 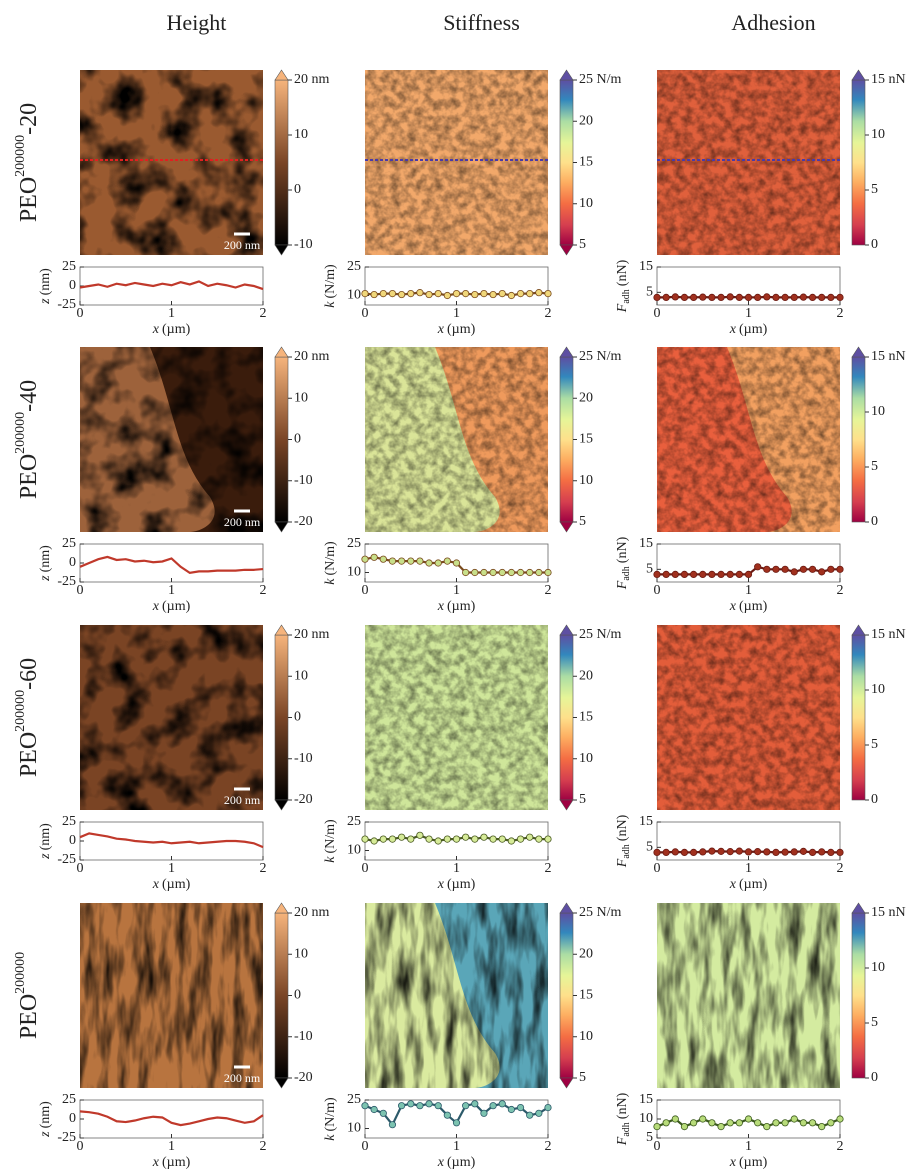 I want to click on colorbar-tick-label: -10, so click(x=303, y=758).